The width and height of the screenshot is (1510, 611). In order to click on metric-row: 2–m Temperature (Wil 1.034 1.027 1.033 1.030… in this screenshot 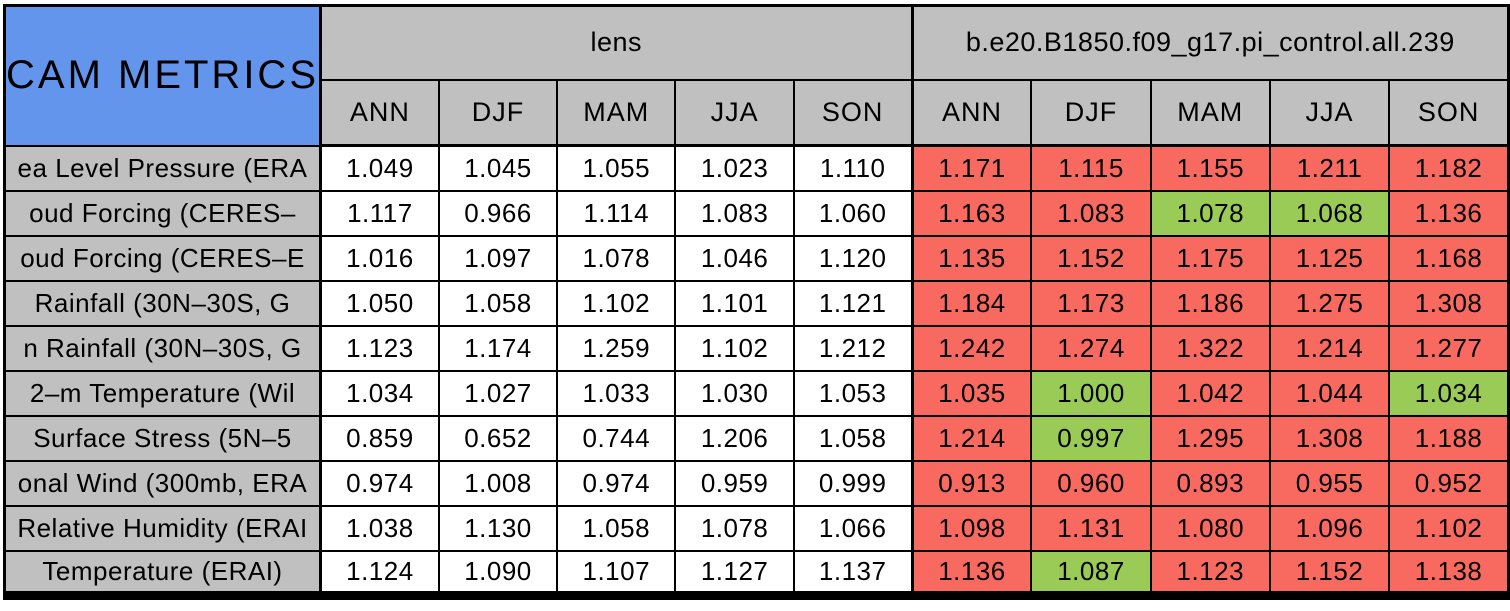, I will do `click(756, 393)`.